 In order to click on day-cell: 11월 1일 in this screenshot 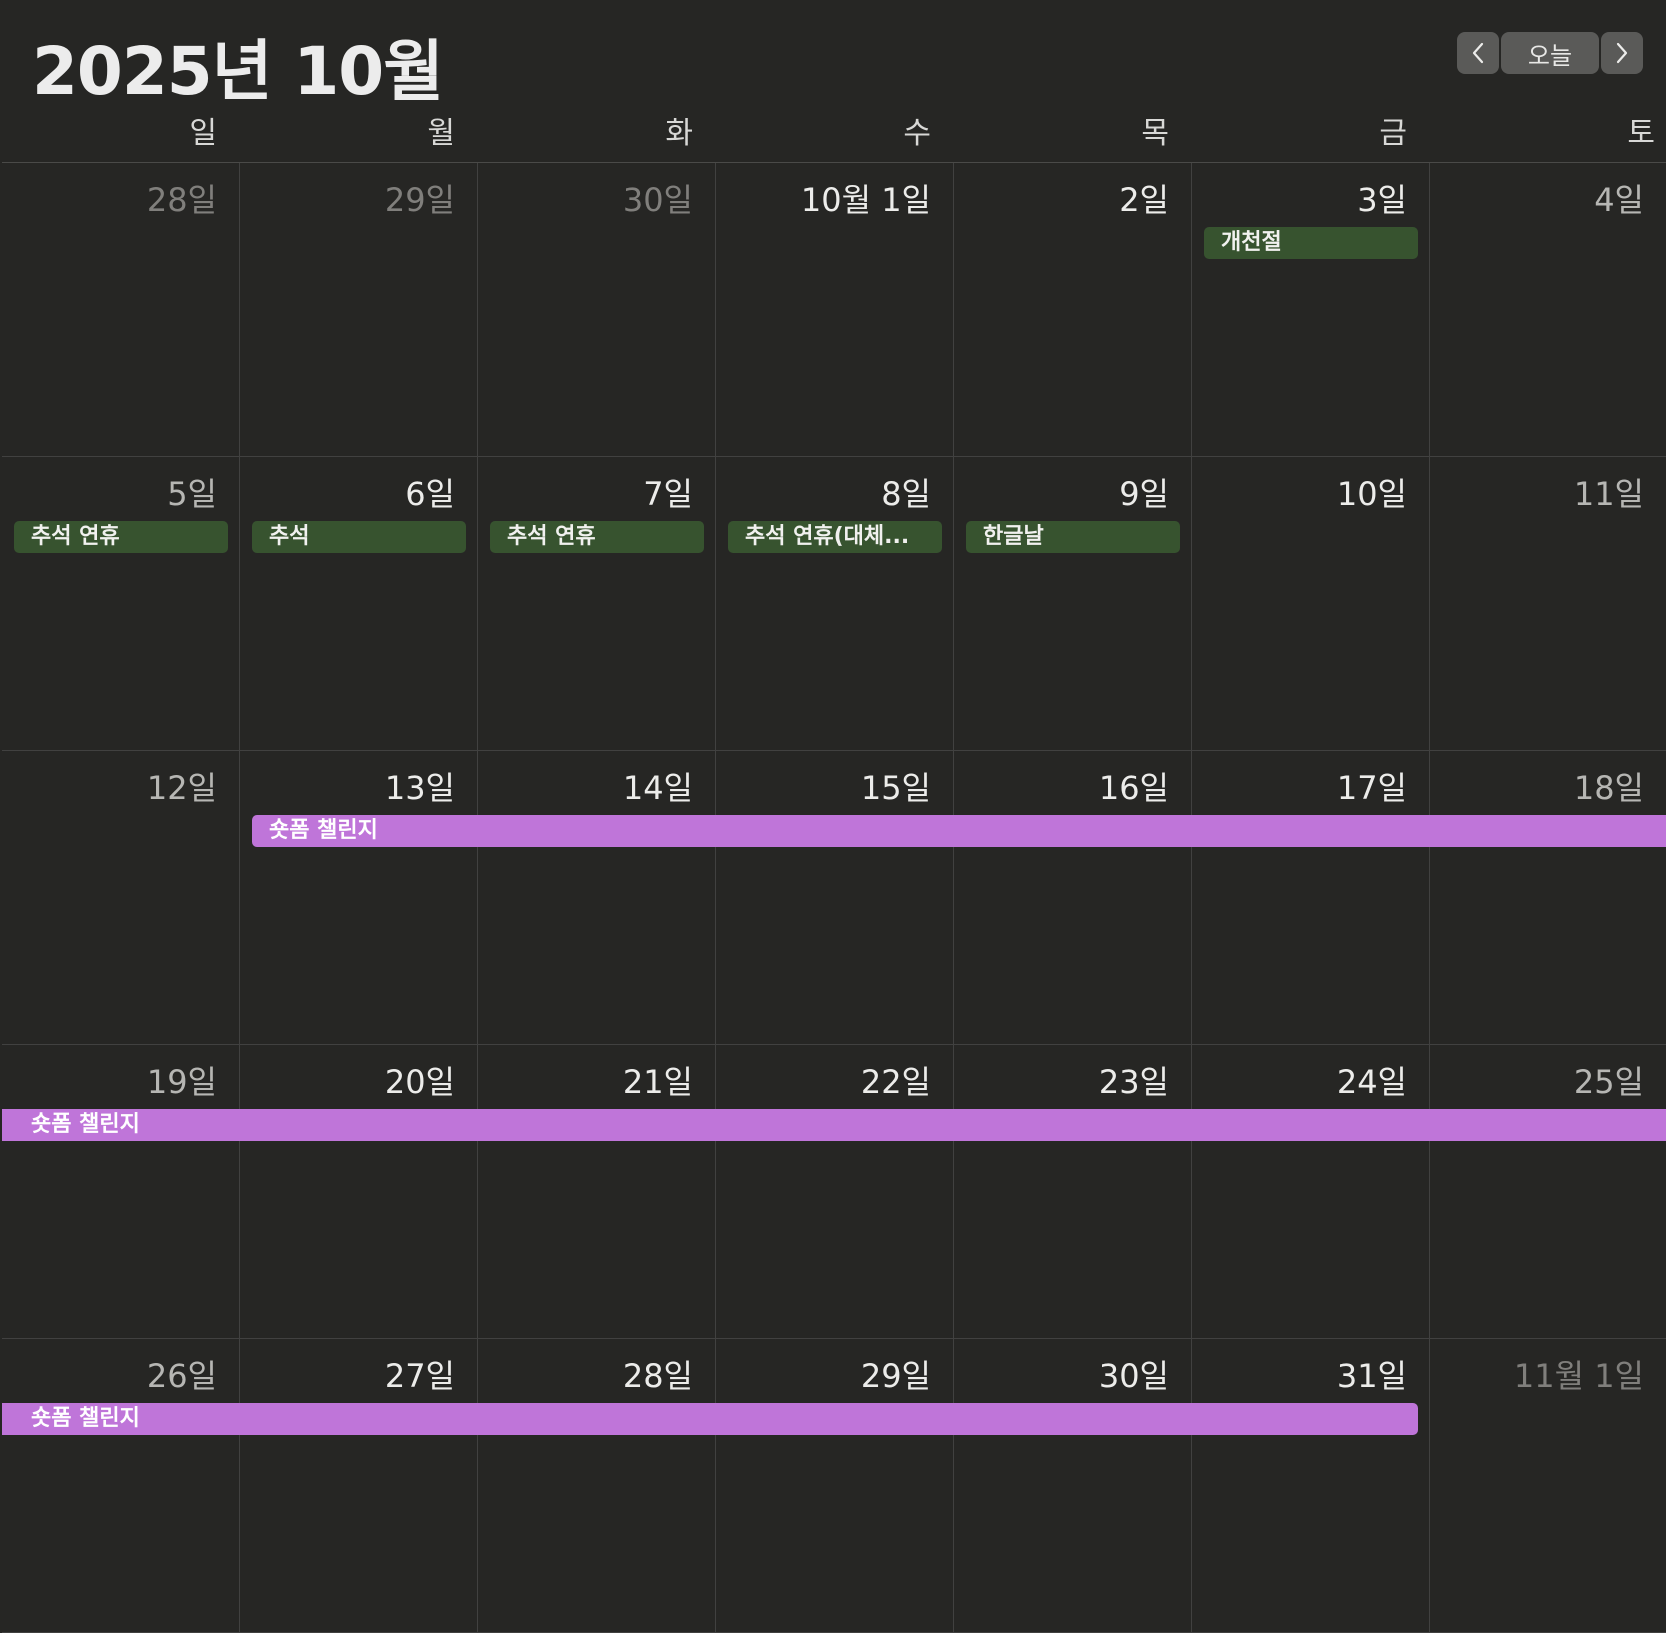, I will do `click(1548, 1486)`.